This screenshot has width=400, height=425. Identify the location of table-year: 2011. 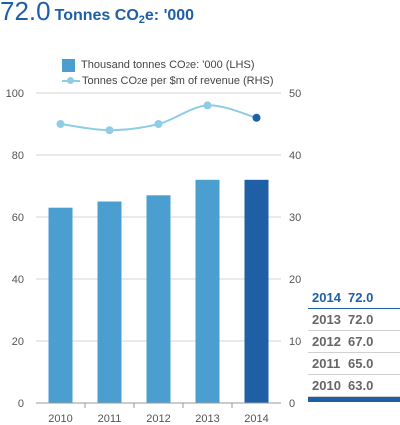
(326, 363).